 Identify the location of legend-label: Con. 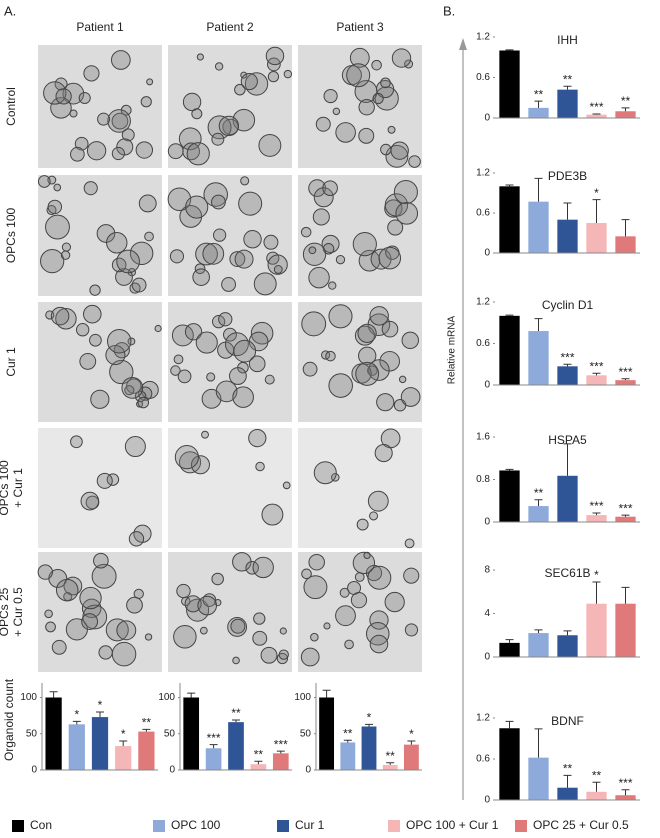
(41, 825).